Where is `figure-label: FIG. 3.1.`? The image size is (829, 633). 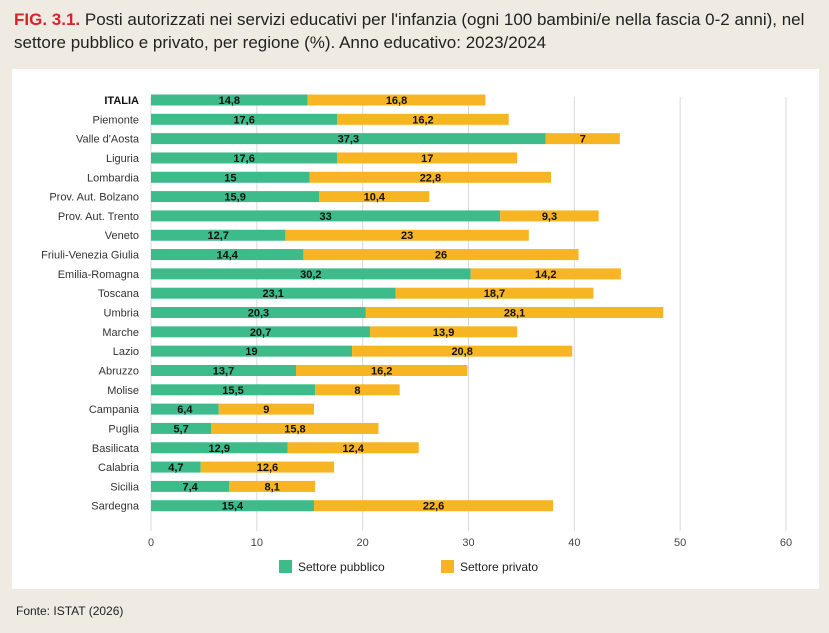 figure-label: FIG. 3.1. is located at coordinates (47, 19).